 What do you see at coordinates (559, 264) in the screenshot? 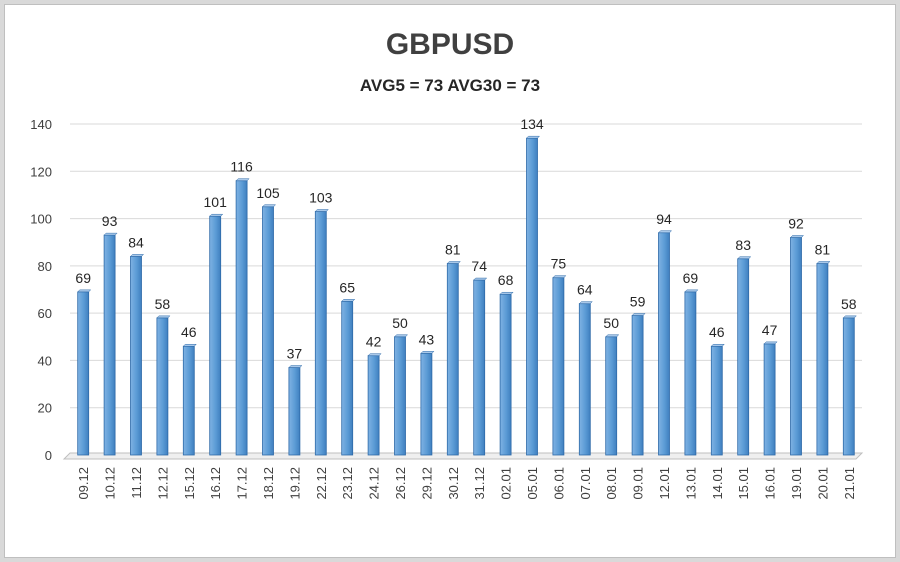
I see `data-label: 75` at bounding box center [559, 264].